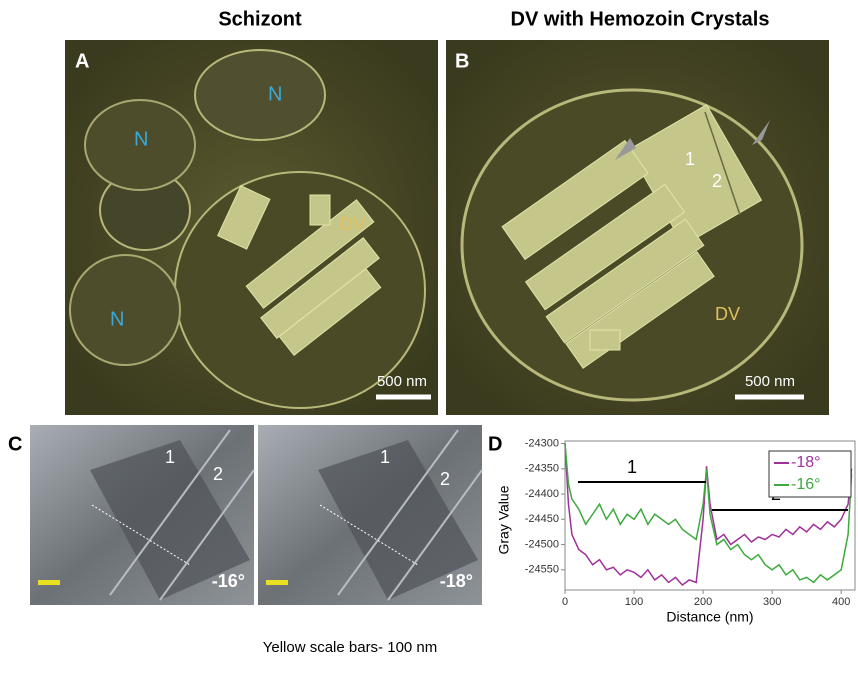  What do you see at coordinates (565, 602) in the screenshot?
I see `x-tick-label: 0` at bounding box center [565, 602].